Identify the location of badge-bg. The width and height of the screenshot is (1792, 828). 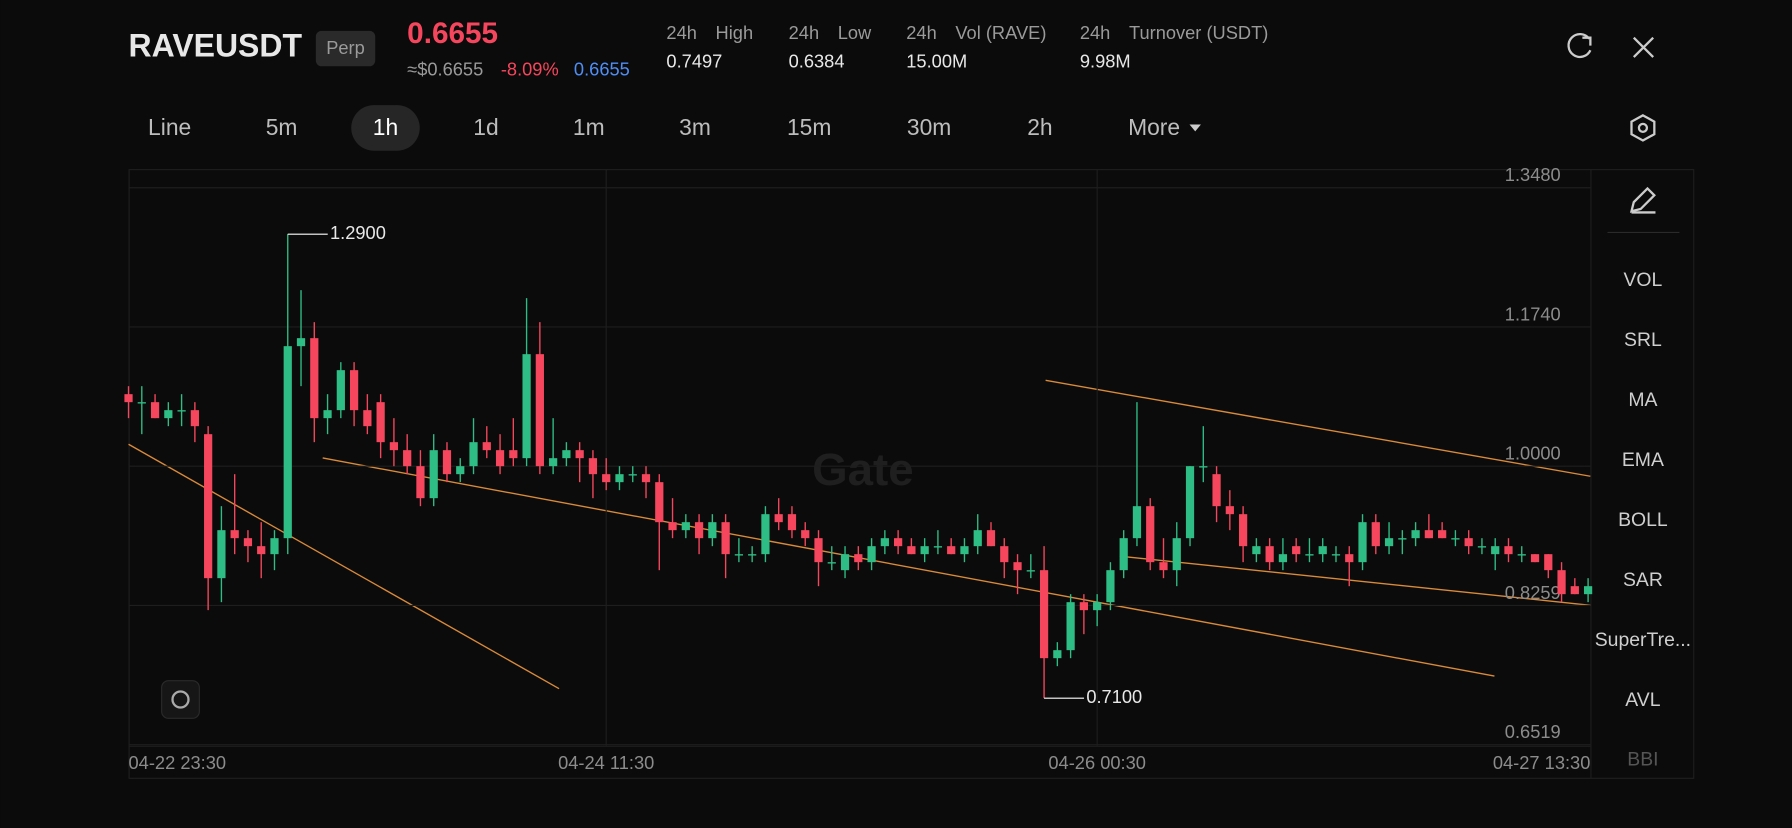
(345, 48).